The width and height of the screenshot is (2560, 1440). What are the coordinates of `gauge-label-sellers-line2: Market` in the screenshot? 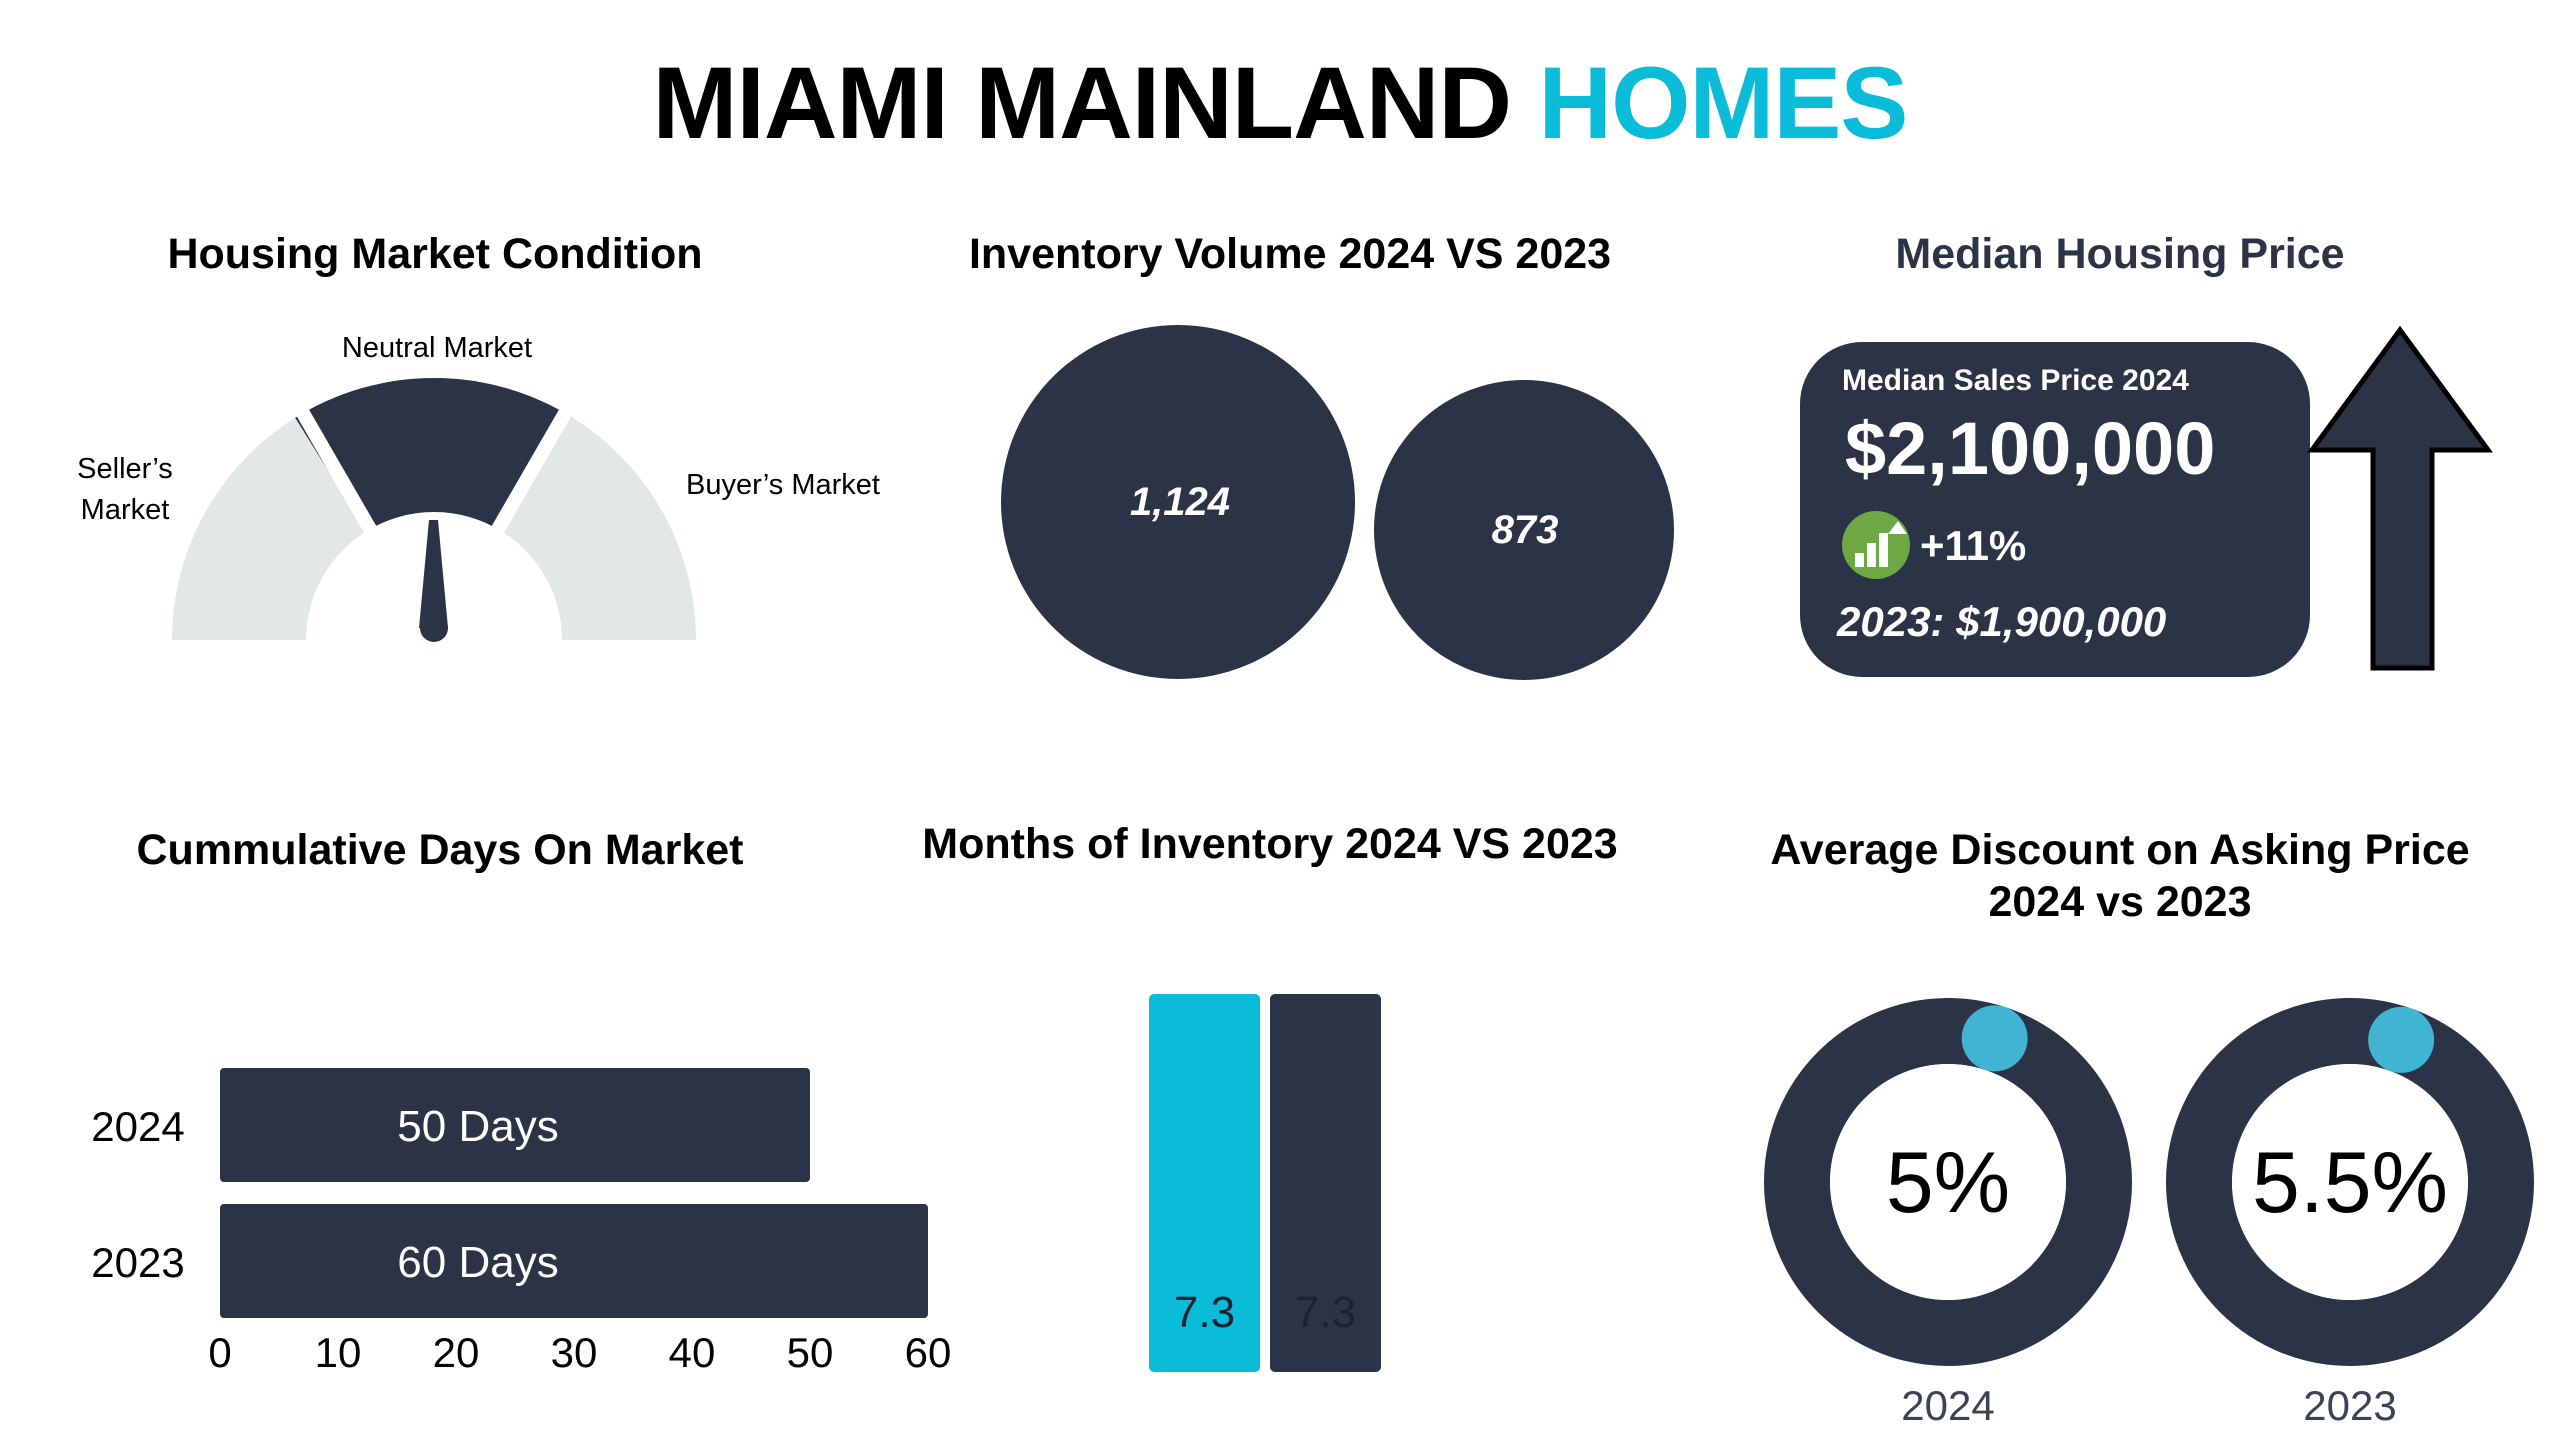 It's located at (125, 510).